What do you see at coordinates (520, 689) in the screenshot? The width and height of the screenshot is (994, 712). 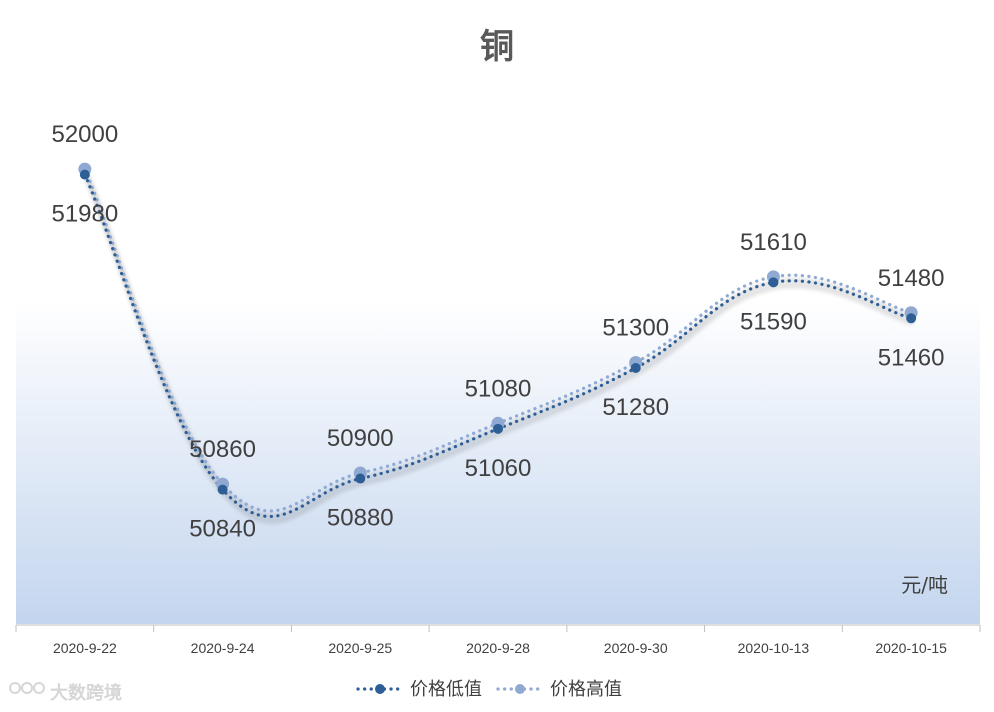 I see `legend-marker-high` at bounding box center [520, 689].